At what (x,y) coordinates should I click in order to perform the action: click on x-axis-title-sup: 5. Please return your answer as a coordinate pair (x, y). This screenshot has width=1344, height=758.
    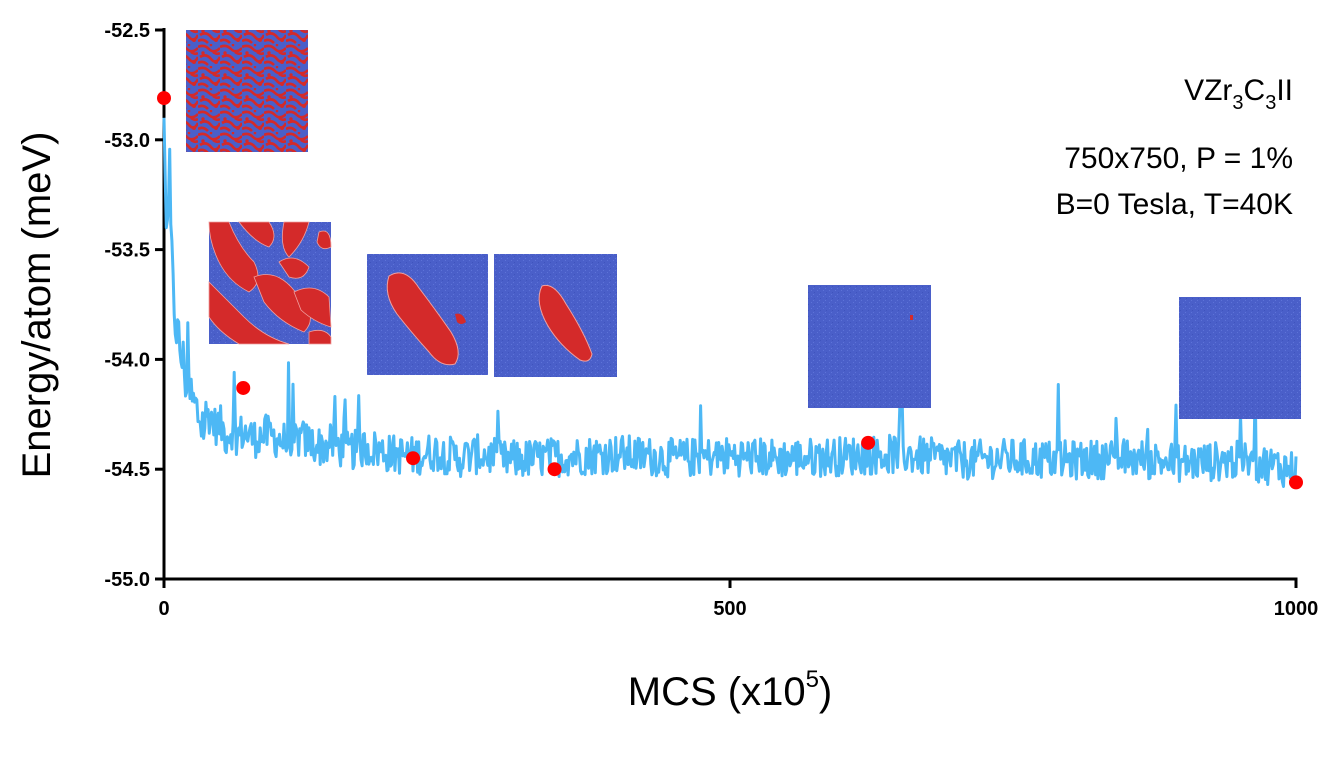
    Looking at the image, I should click on (812, 679).